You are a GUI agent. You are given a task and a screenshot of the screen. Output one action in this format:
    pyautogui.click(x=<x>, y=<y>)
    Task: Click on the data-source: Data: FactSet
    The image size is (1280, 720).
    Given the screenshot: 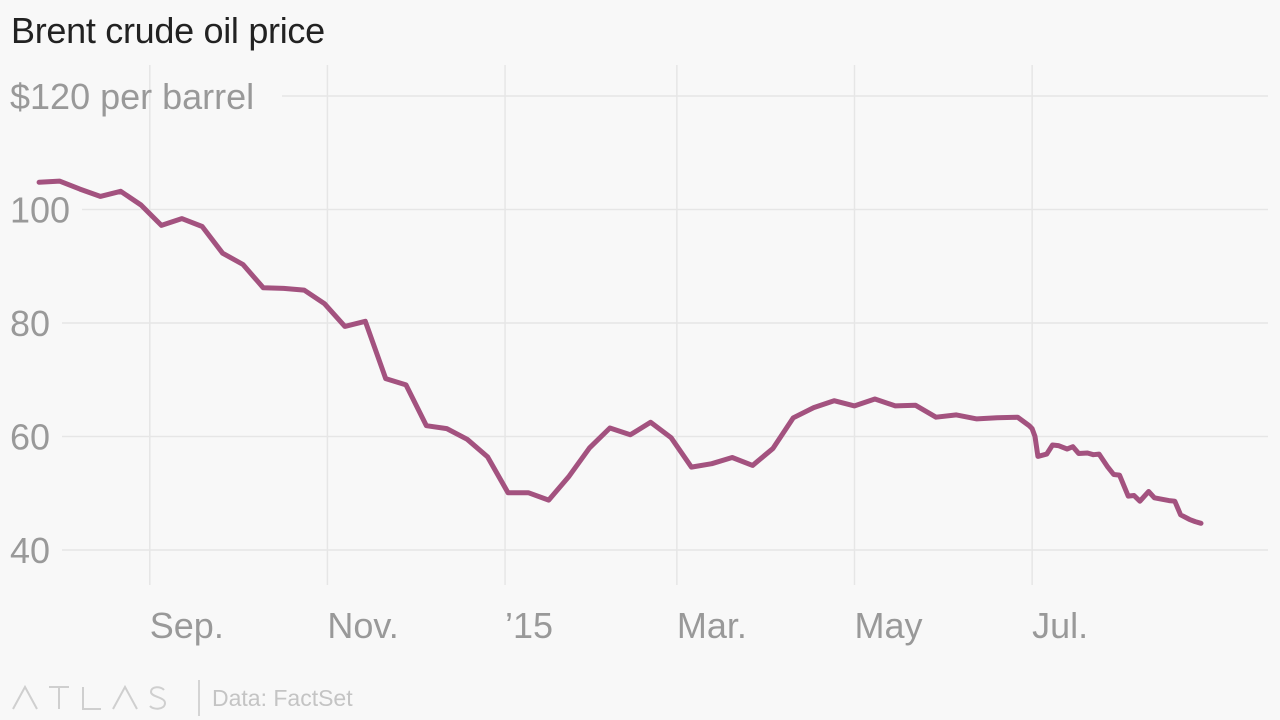 What is the action you would take?
    pyautogui.click(x=282, y=698)
    